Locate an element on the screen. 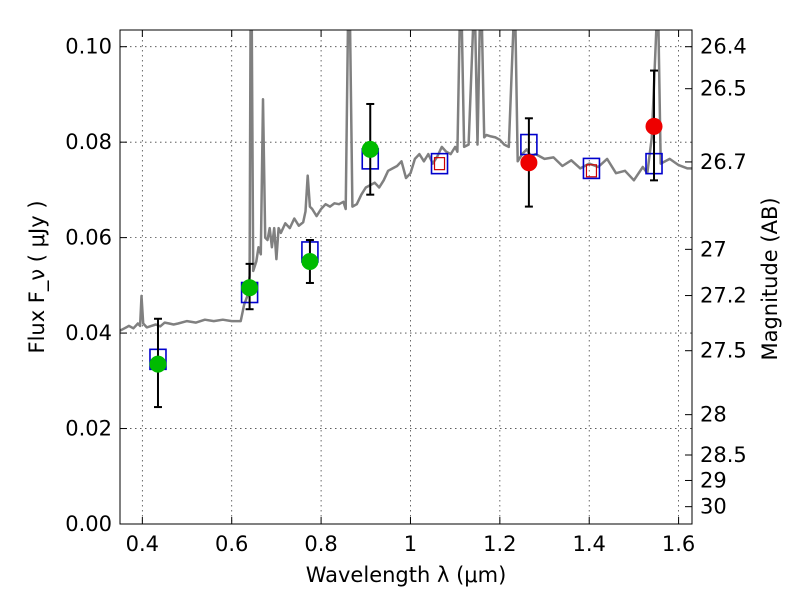 The width and height of the screenshot is (800, 600). y-tick-label: 0.06 is located at coordinates (88, 238).